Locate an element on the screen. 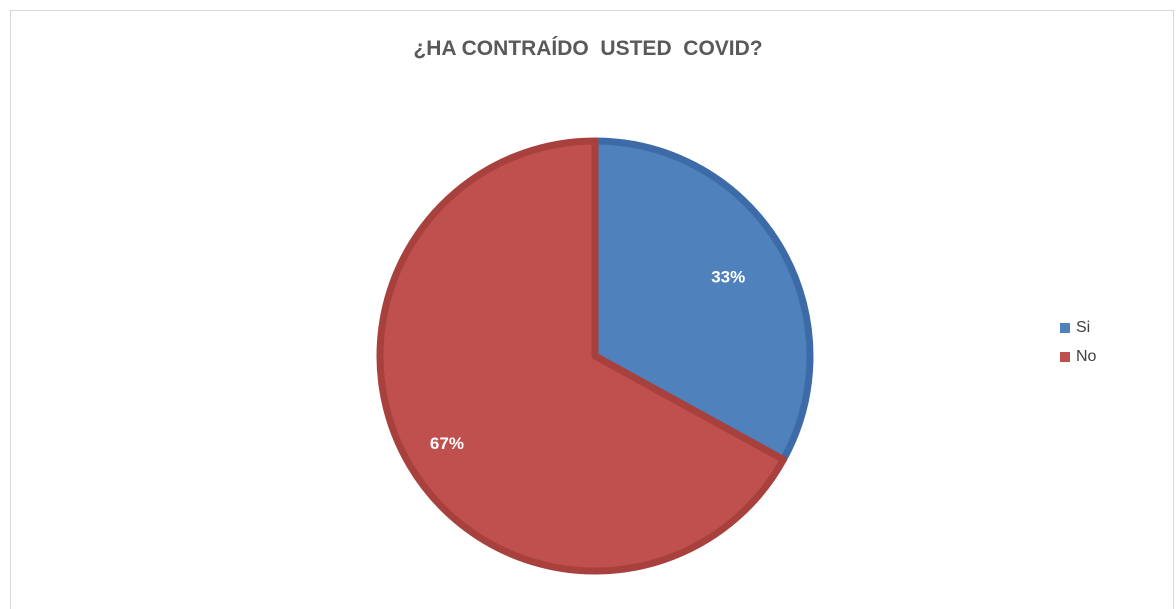 The width and height of the screenshot is (1176, 609). legend: Si No is located at coordinates (1078, 342).